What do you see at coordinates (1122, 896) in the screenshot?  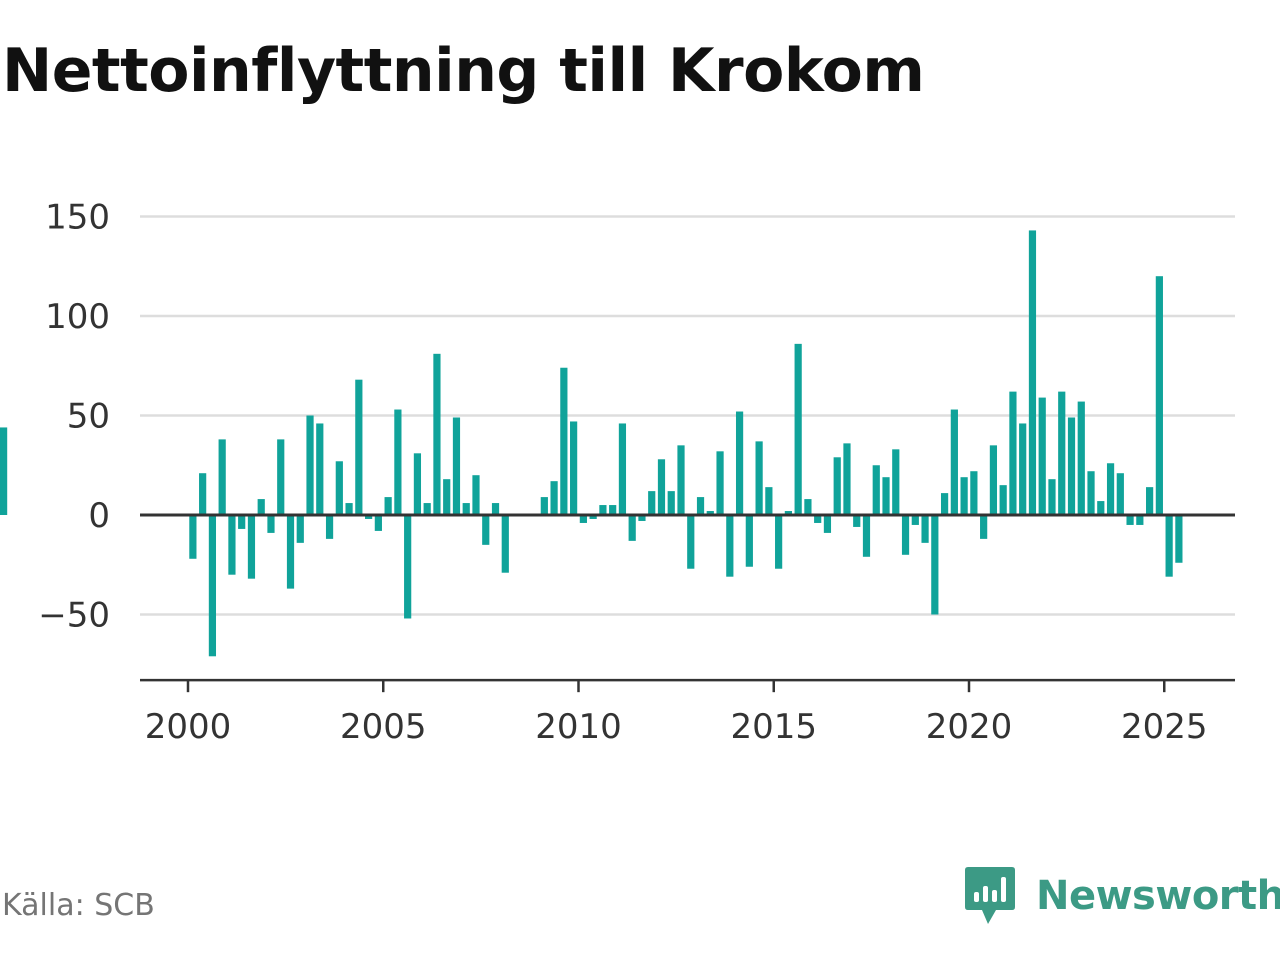 I see `brand-logo: Newsworthy` at bounding box center [1122, 896].